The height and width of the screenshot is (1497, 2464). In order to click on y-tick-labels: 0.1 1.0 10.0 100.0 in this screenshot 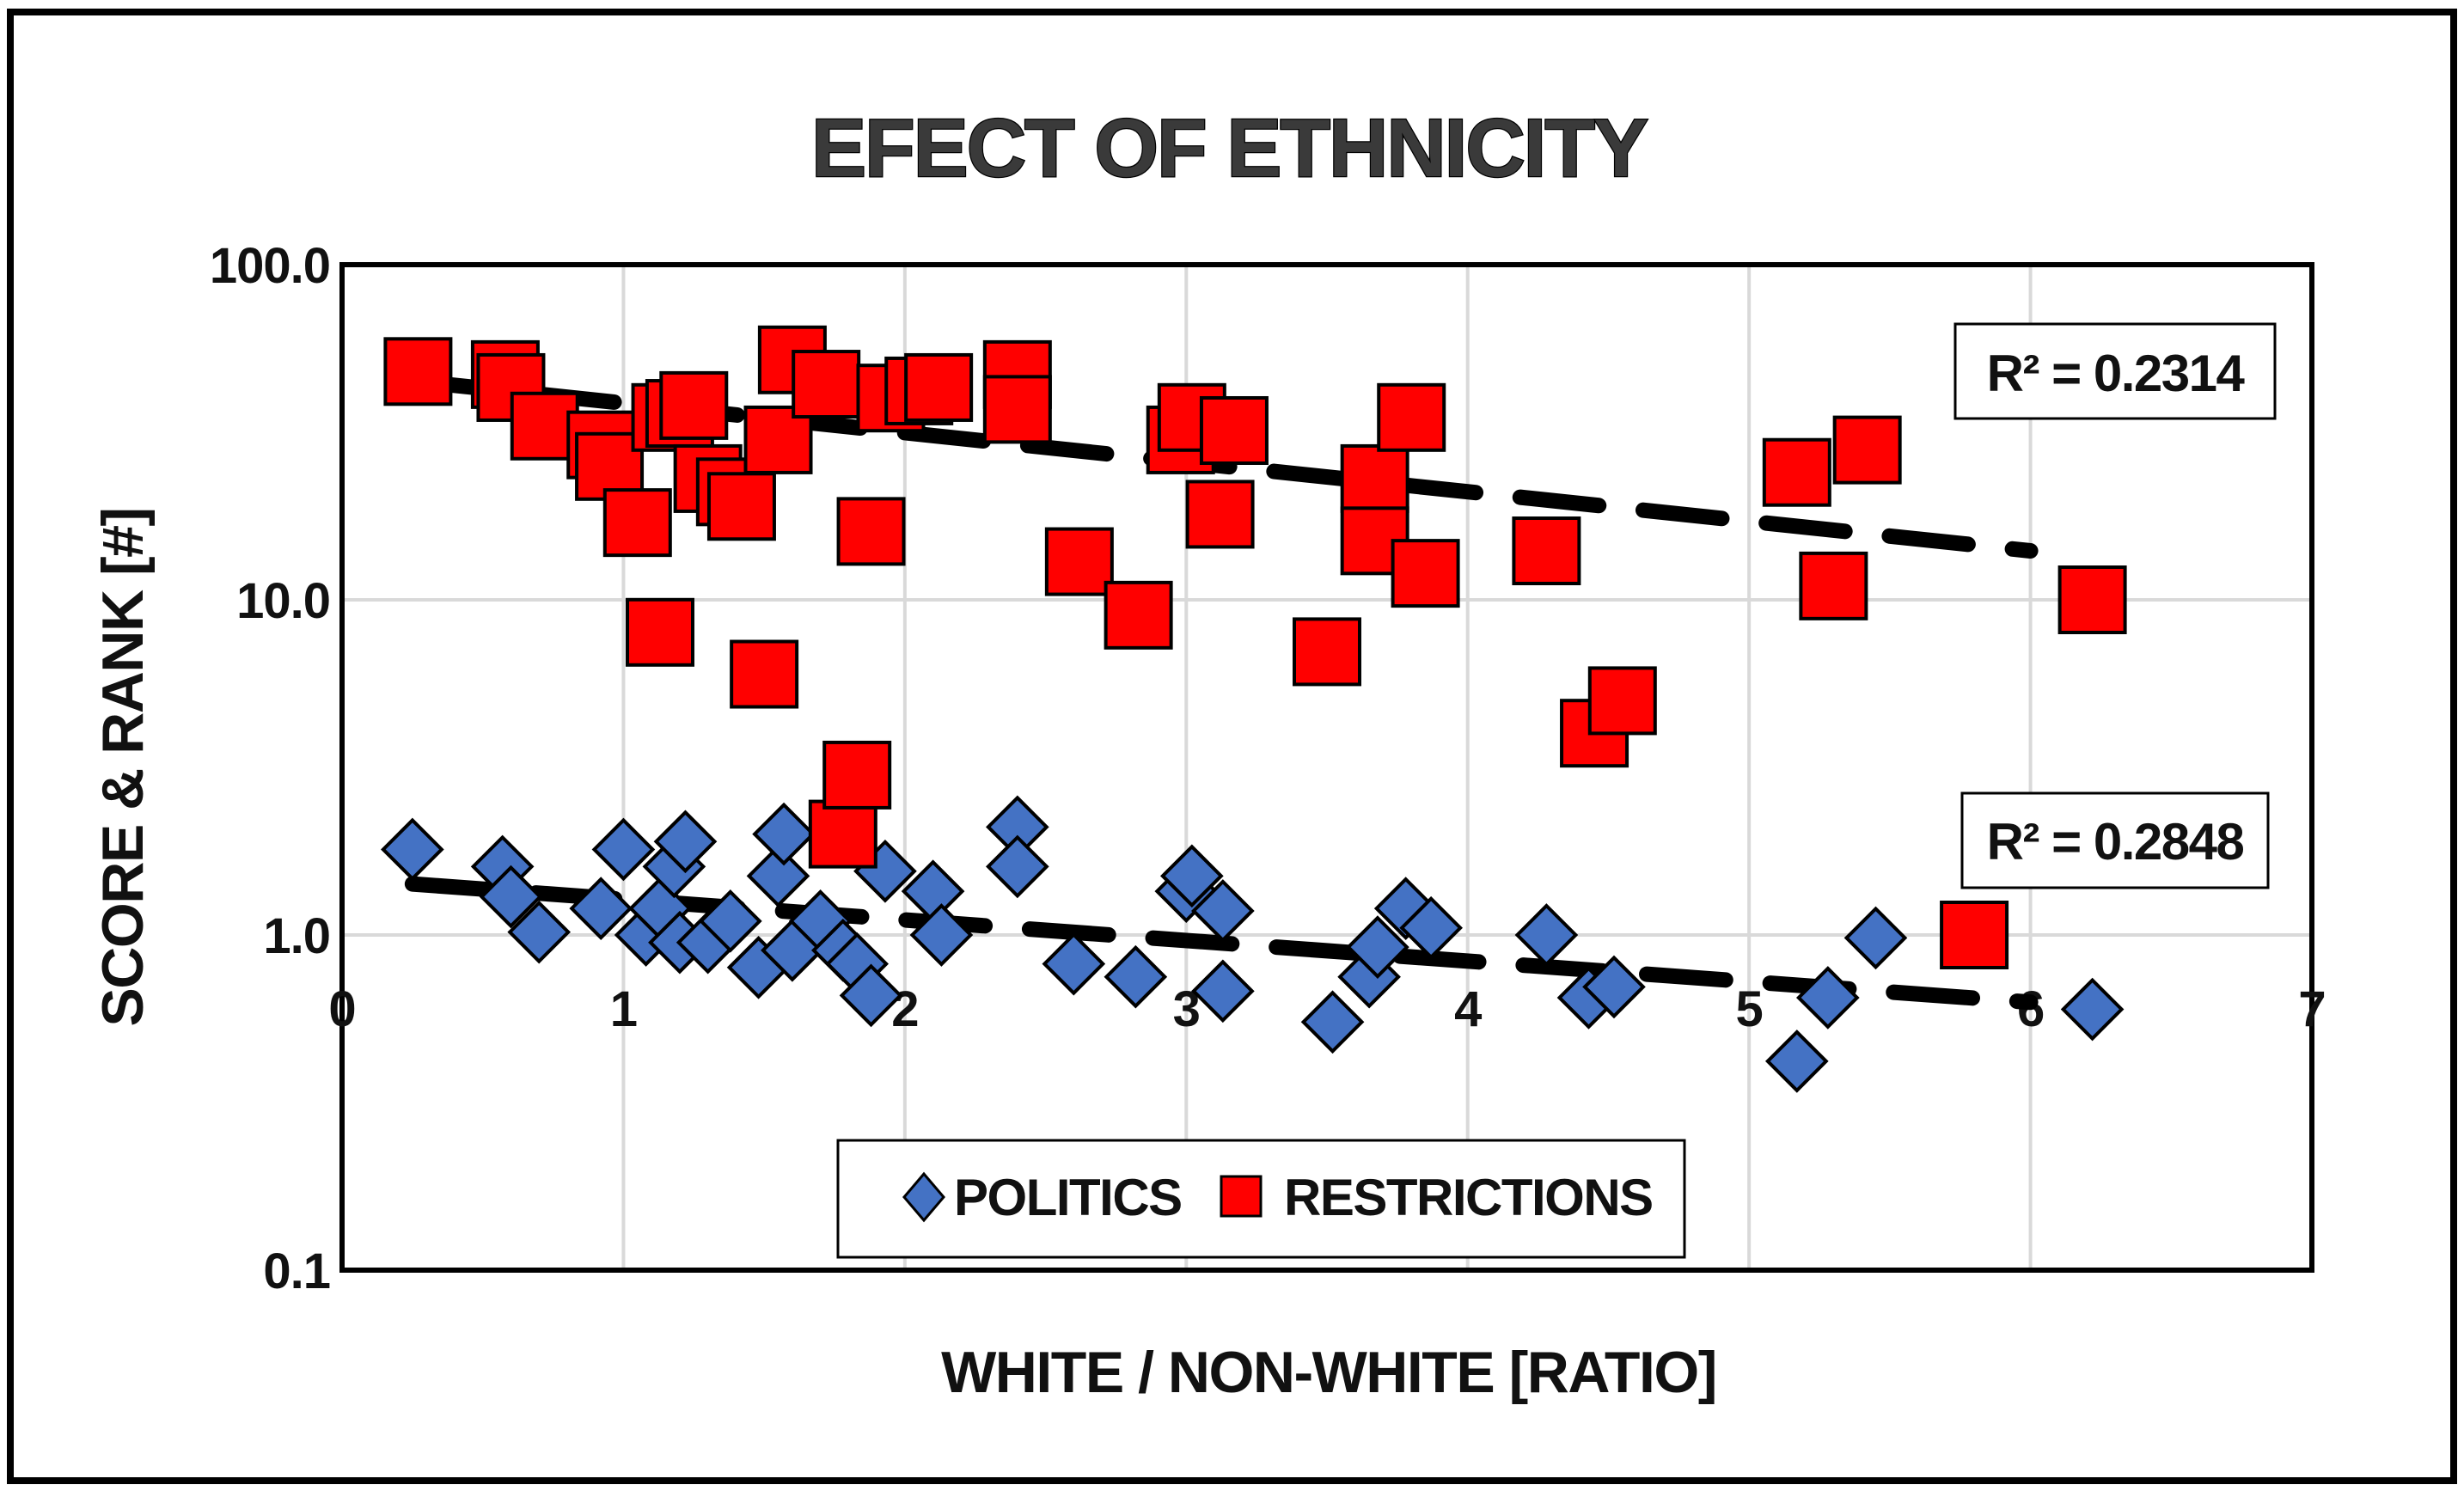, I will do `click(270, 768)`.